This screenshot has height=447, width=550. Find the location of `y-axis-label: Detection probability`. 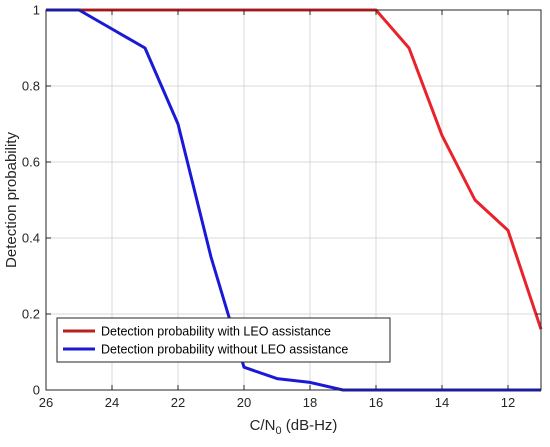

y-axis-label: Detection probability is located at coordinates (11, 200).